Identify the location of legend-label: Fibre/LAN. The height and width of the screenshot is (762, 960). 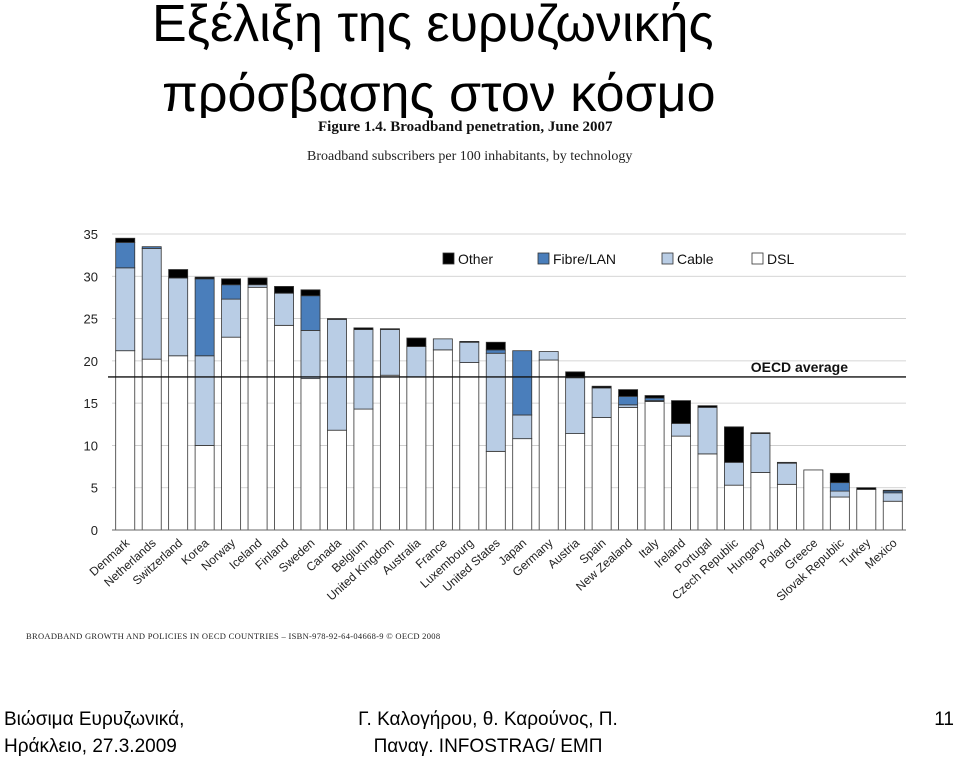
(584, 259).